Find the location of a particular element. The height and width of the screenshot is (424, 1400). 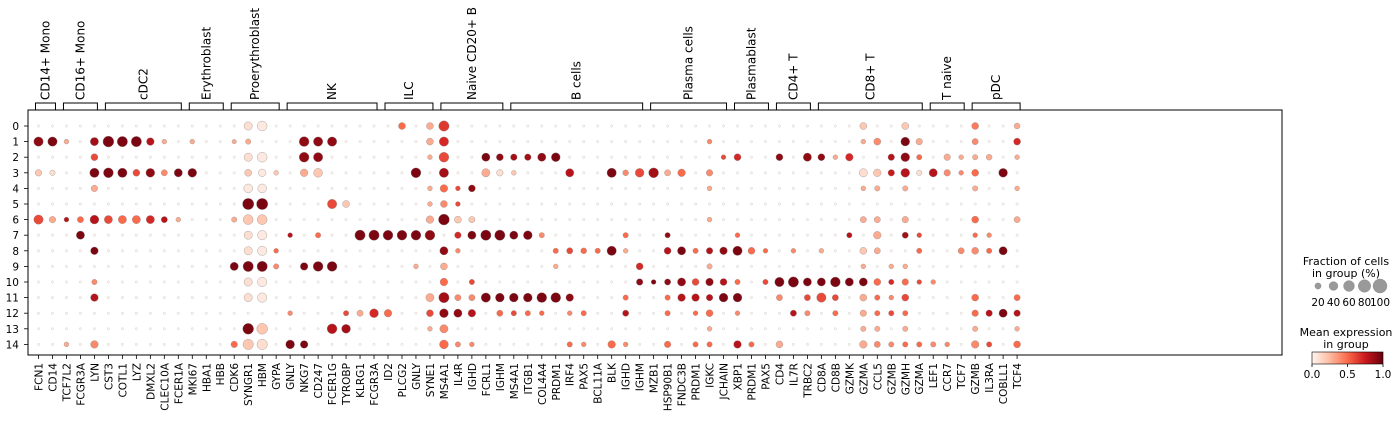

gene-label: FCER1G is located at coordinates (333, 384).